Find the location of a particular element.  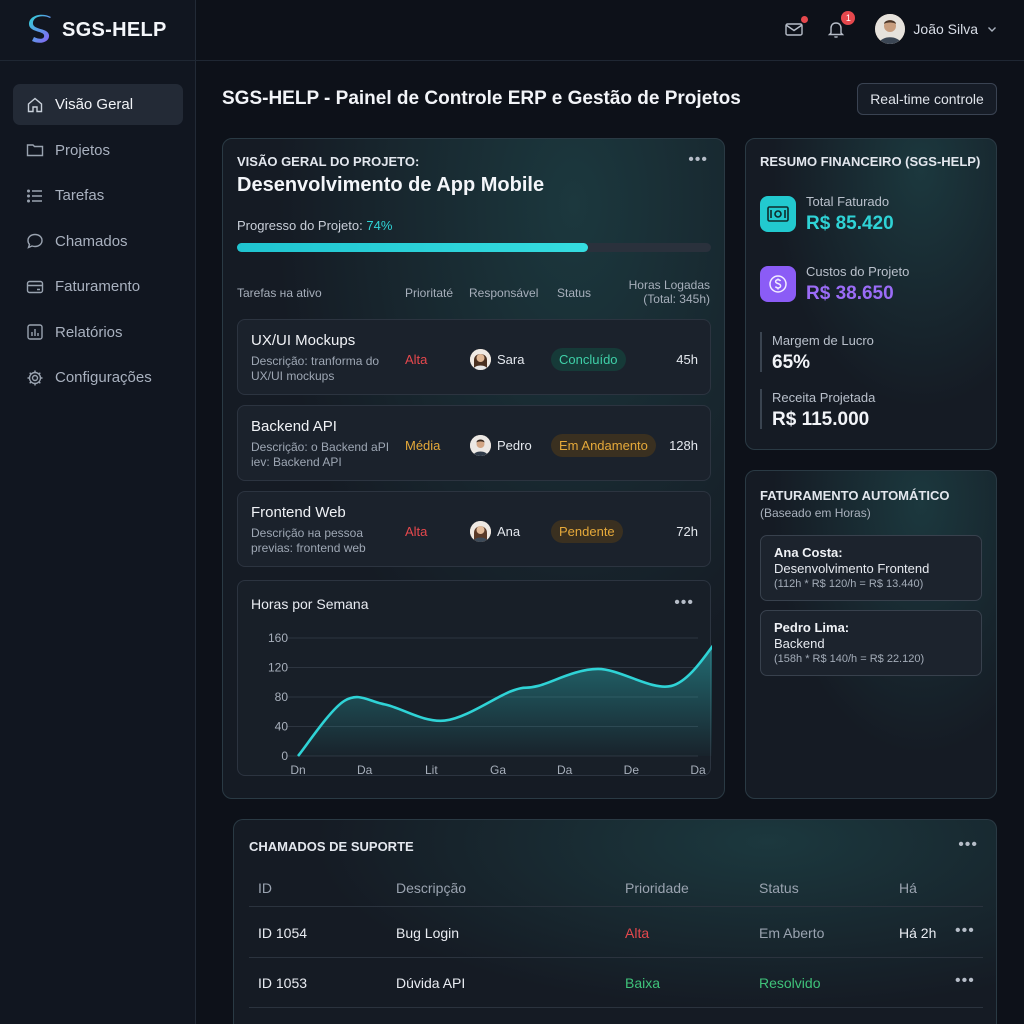

ticket-status: Em Aberto is located at coordinates (792, 933).